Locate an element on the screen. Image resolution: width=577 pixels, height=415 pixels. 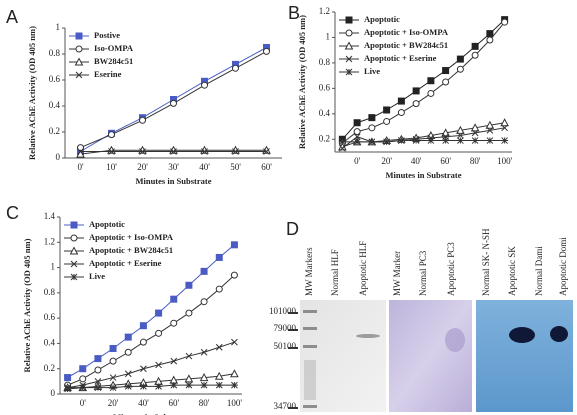
lane-label: Apoptotic HLF is located at coordinates (363, 268).